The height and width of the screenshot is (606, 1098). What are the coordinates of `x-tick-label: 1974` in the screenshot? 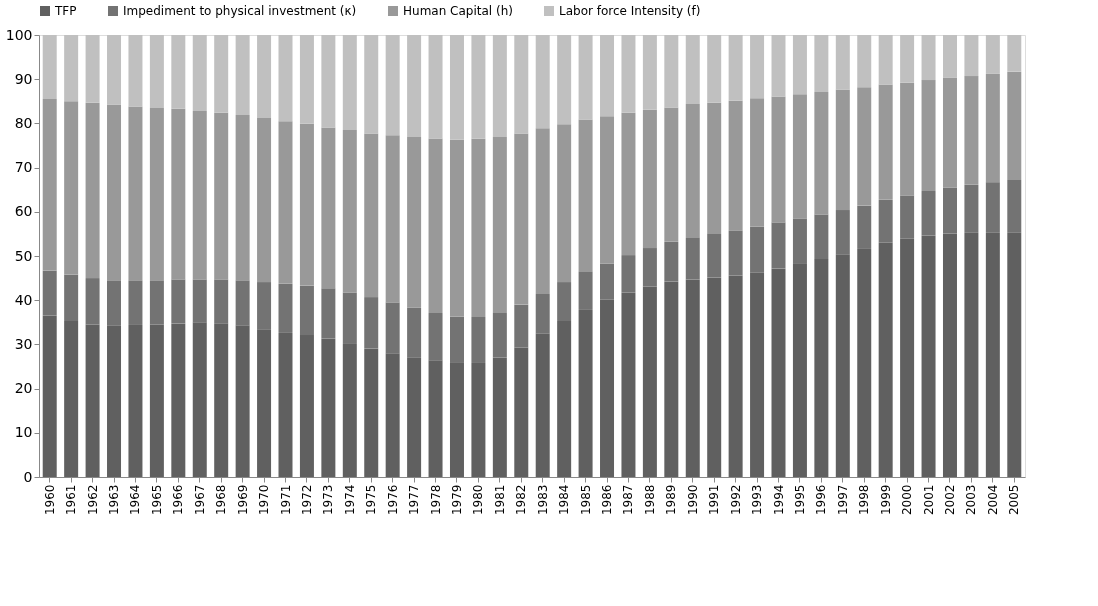 It's located at (349, 500).